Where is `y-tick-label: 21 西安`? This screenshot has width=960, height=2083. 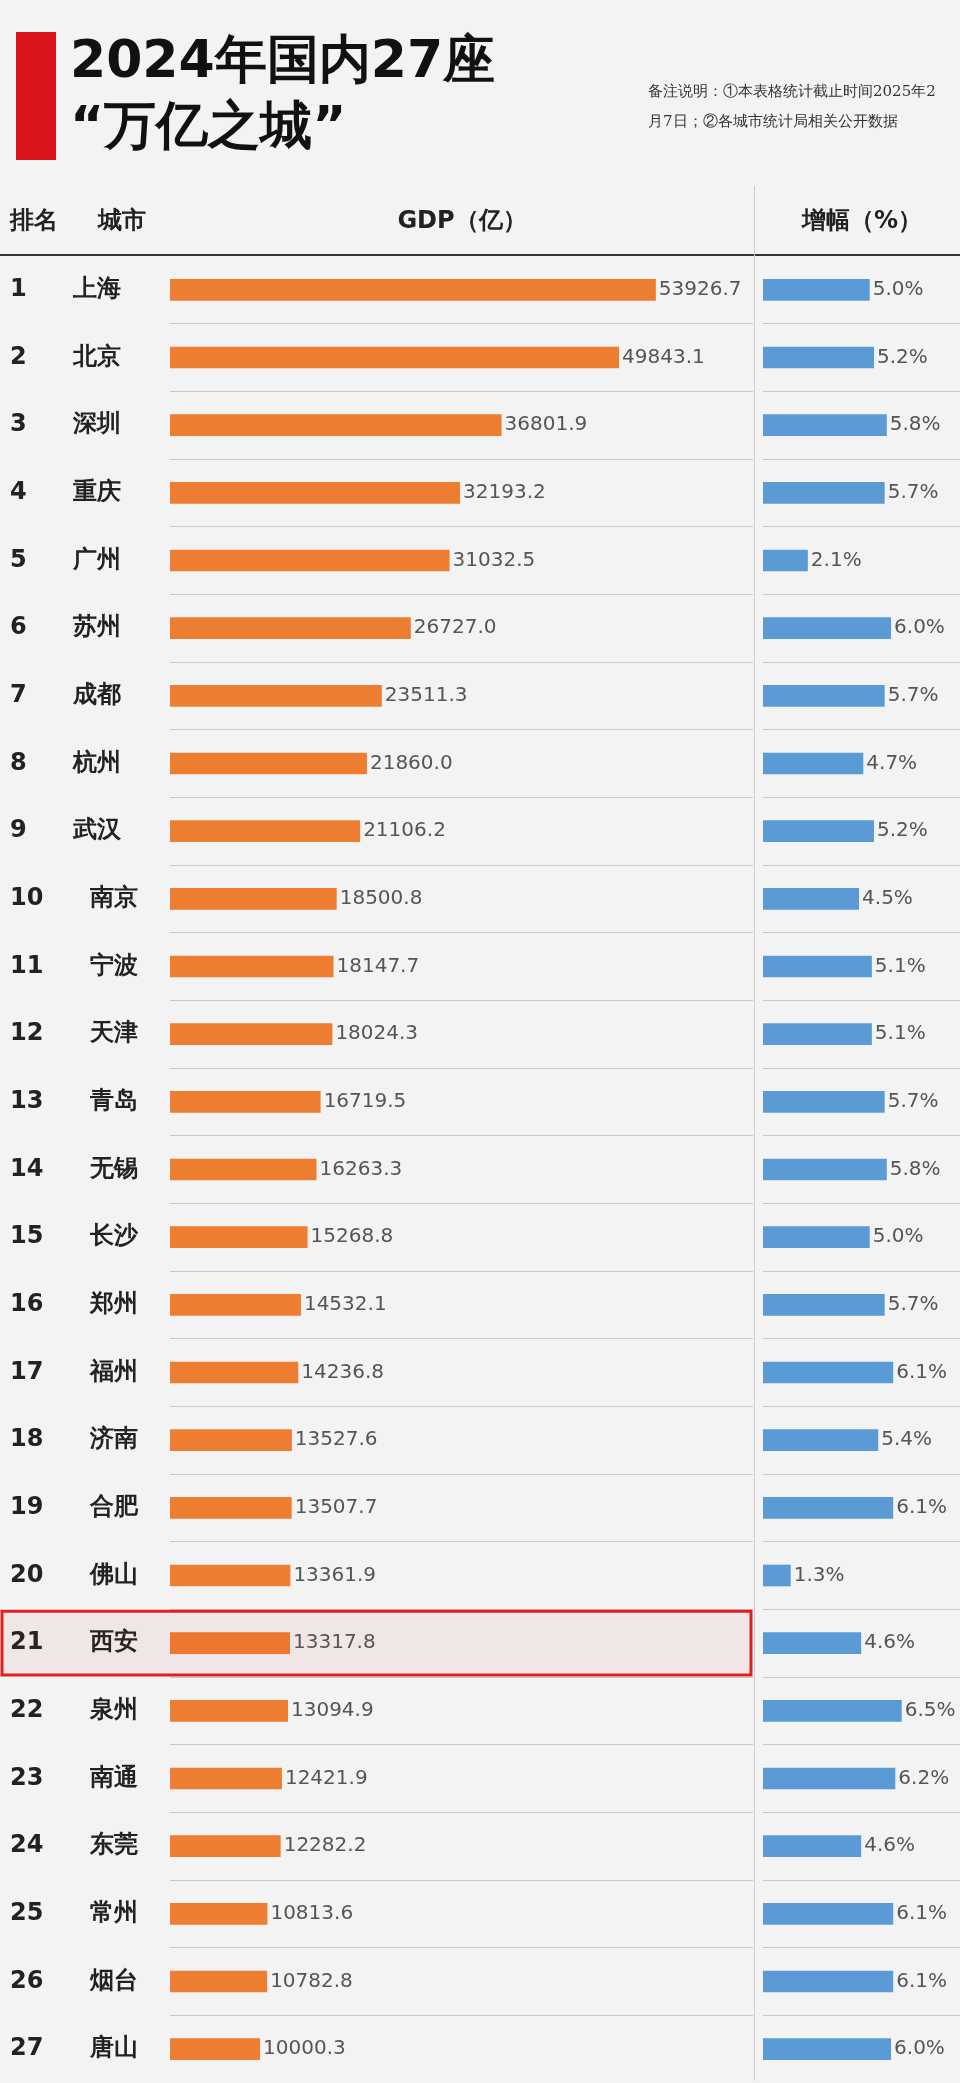 y-tick-label: 21 西安 is located at coordinates (74, 1641).